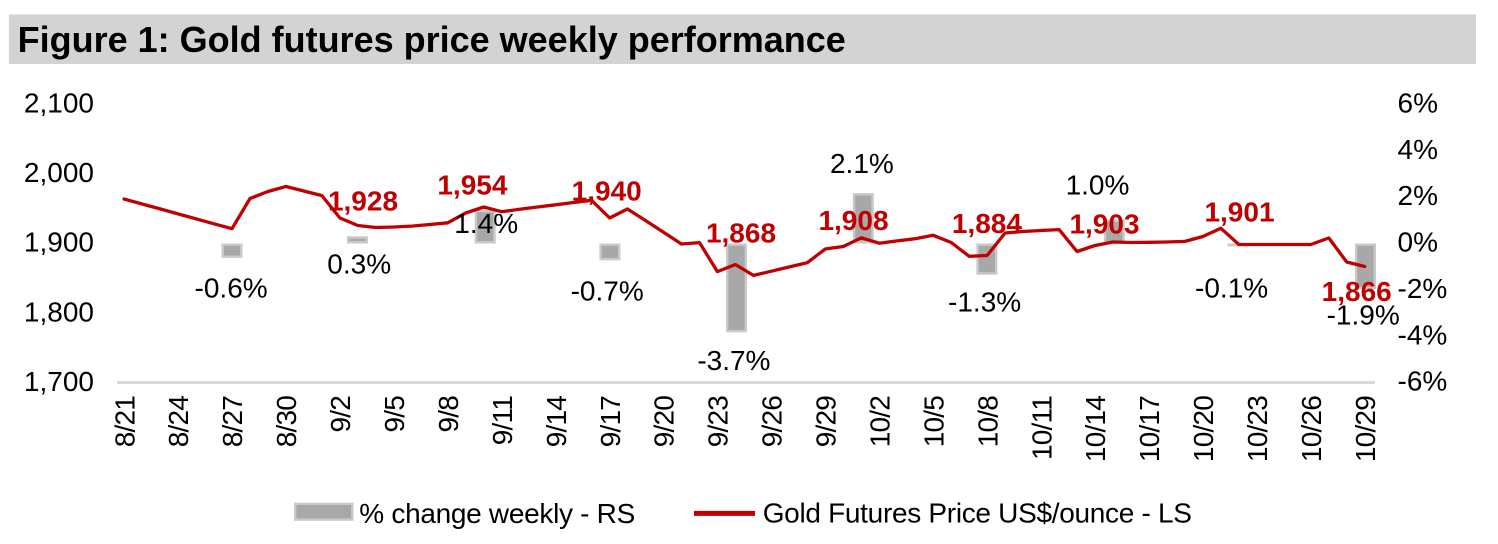 Image resolution: width=1498 pixels, height=544 pixels. Describe the element at coordinates (1418, 103) in the screenshot. I see `svg-text: 6%` at that location.